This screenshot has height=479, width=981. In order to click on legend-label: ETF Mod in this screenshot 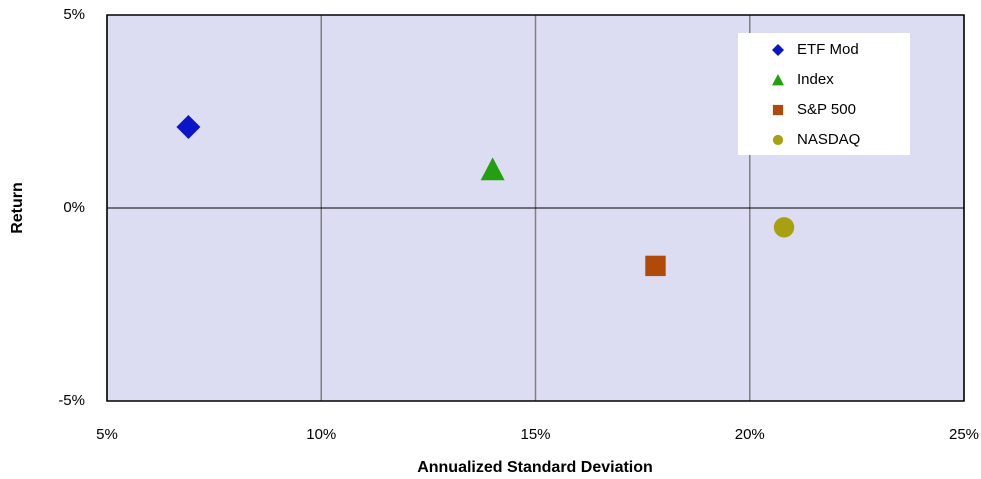, I will do `click(828, 49)`.